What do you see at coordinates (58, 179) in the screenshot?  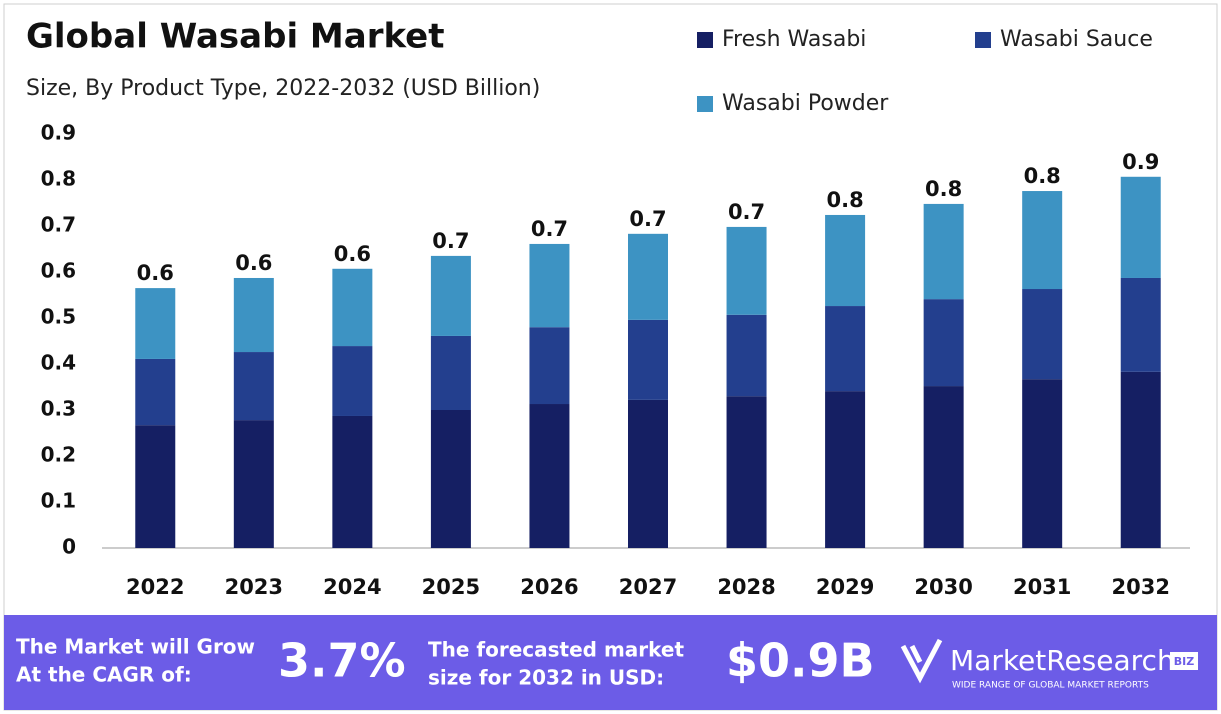 I see `y-tick-label: 0.8` at bounding box center [58, 179].